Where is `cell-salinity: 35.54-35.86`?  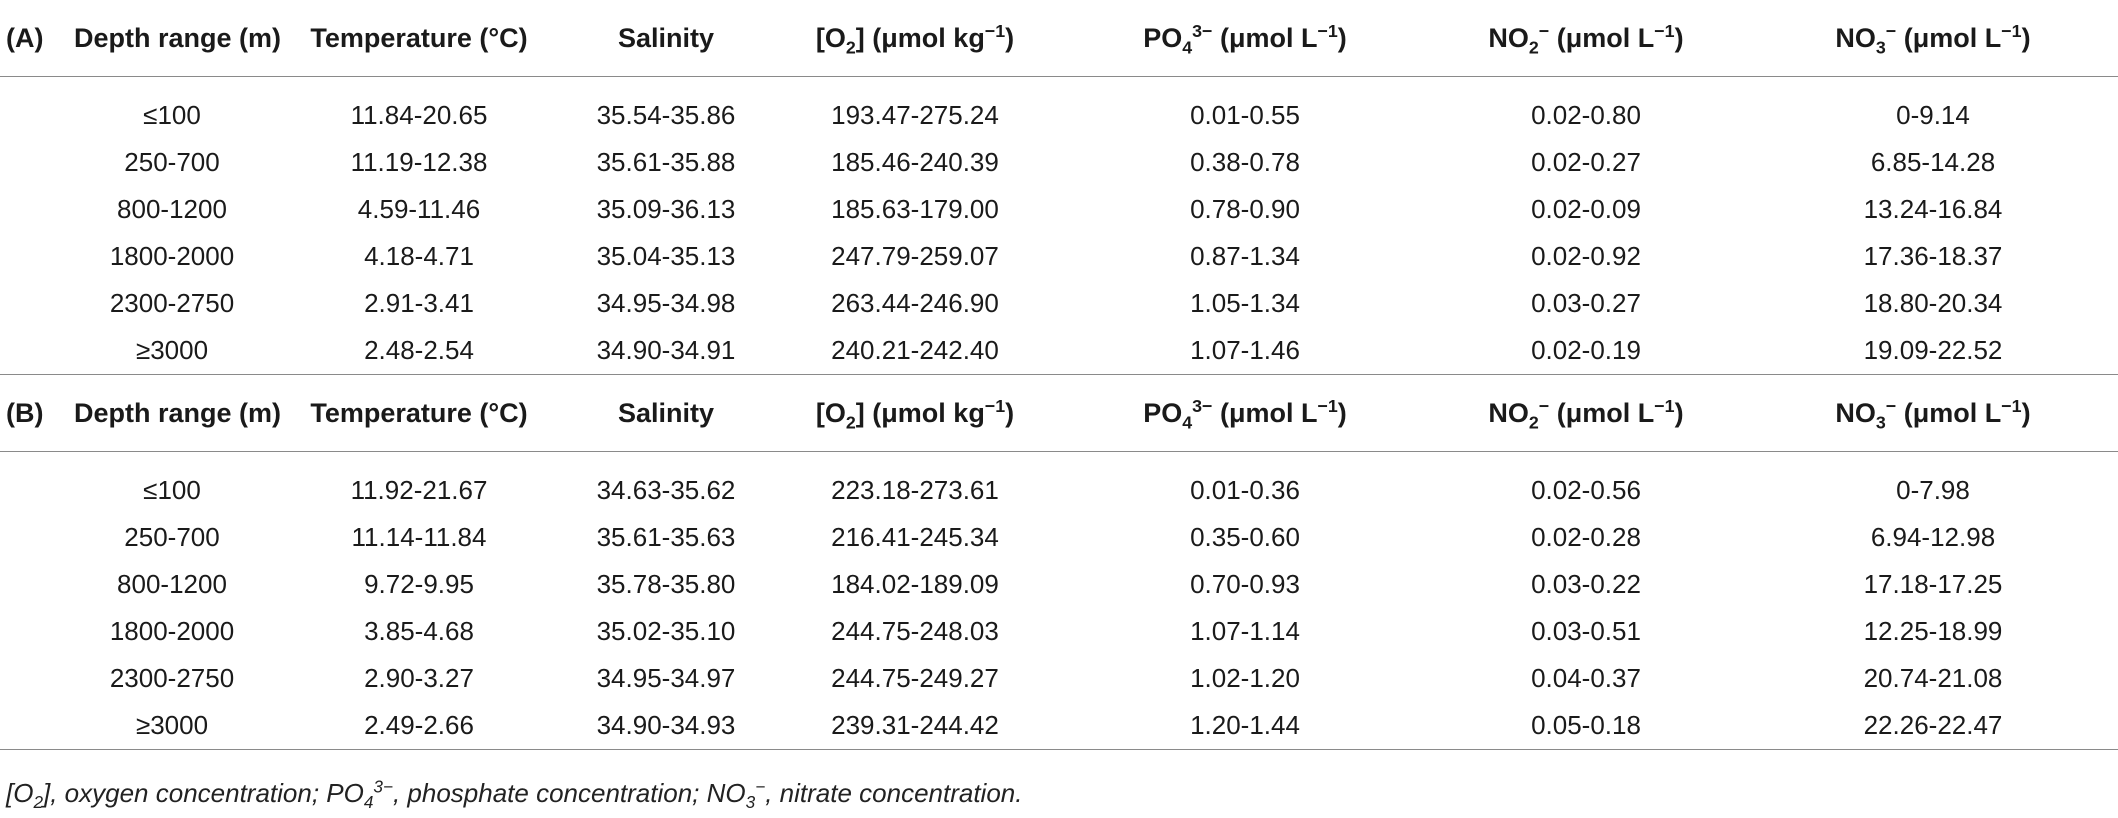
cell-salinity: 35.54-35.86 is located at coordinates (666, 115).